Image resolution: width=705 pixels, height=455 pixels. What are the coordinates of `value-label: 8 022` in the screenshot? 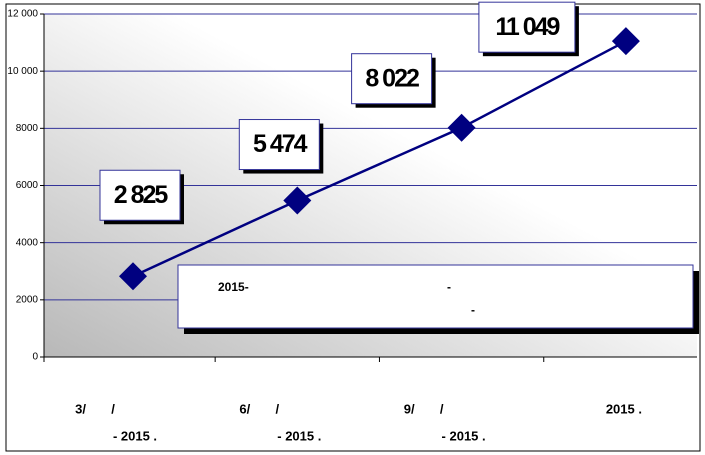 It's located at (392, 78).